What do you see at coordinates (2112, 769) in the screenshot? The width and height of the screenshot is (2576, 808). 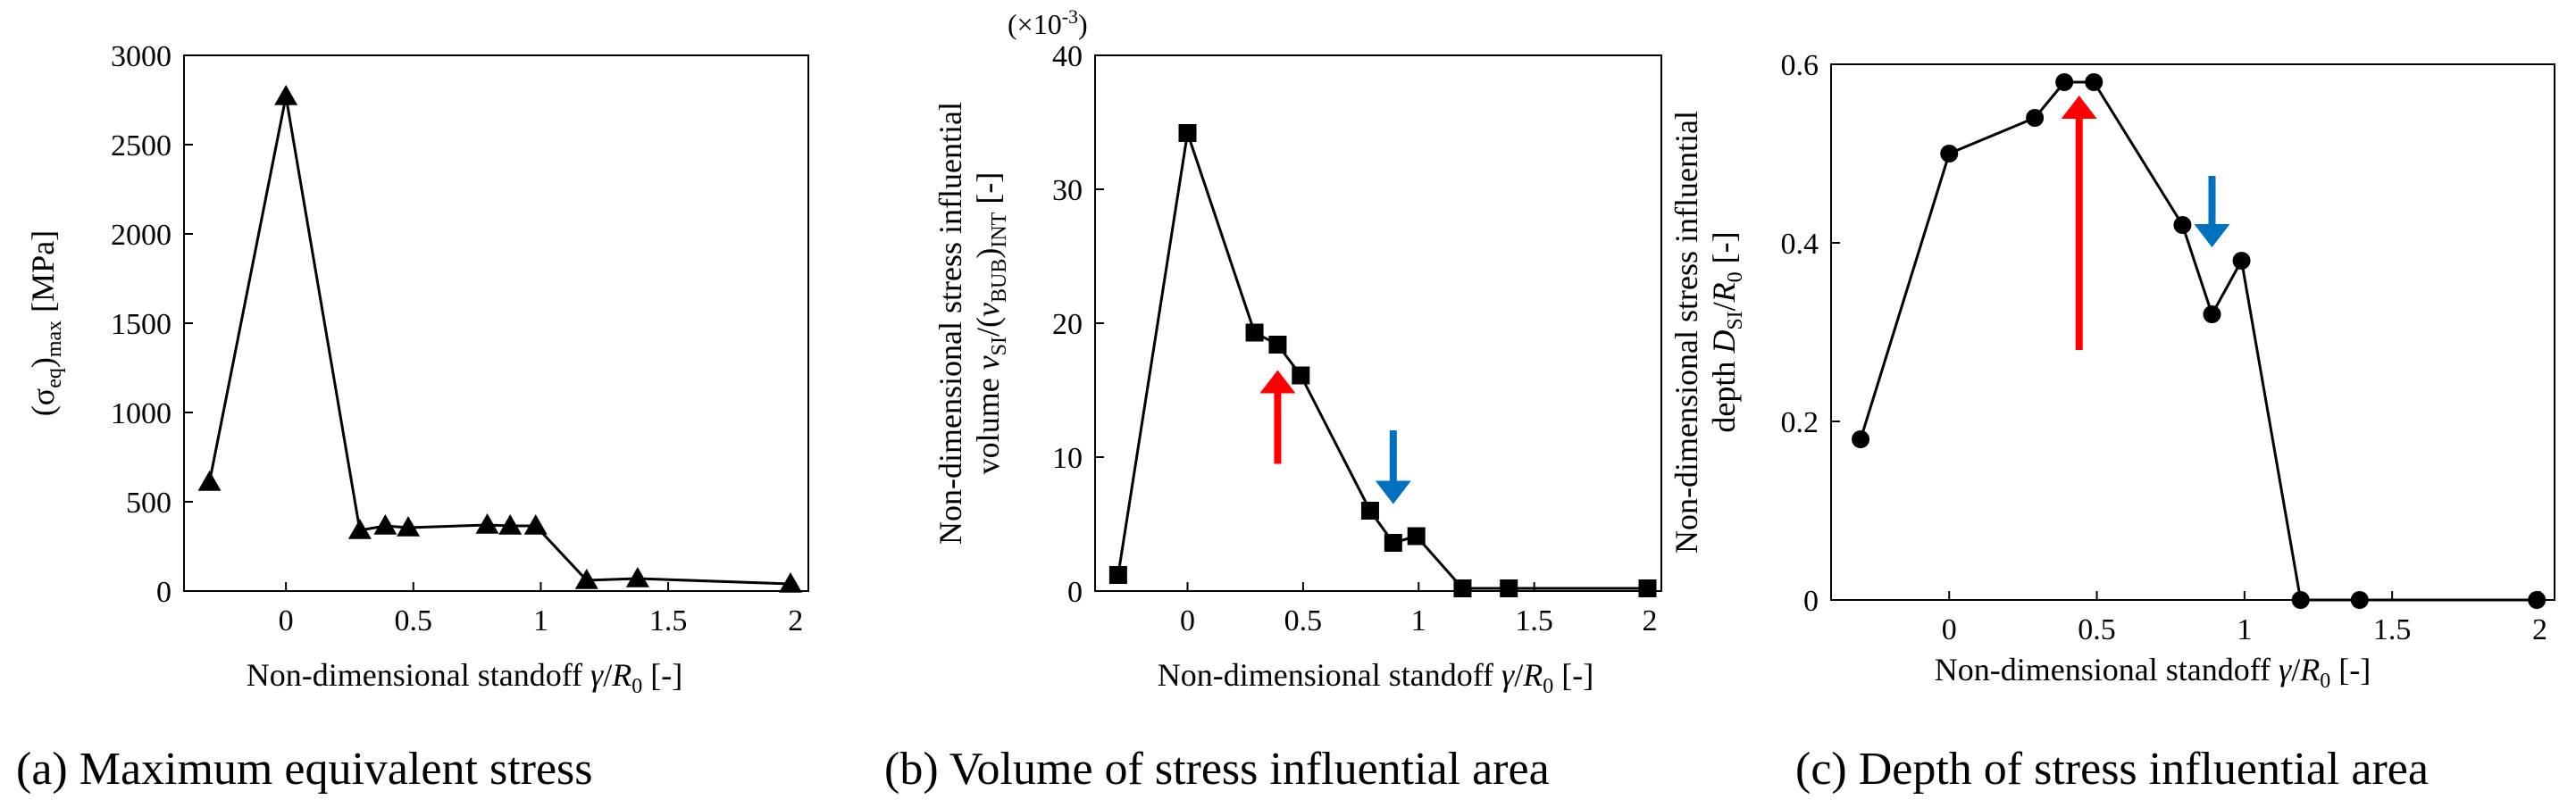 I see `panel-caption: (c) Depth of stress influential area` at bounding box center [2112, 769].